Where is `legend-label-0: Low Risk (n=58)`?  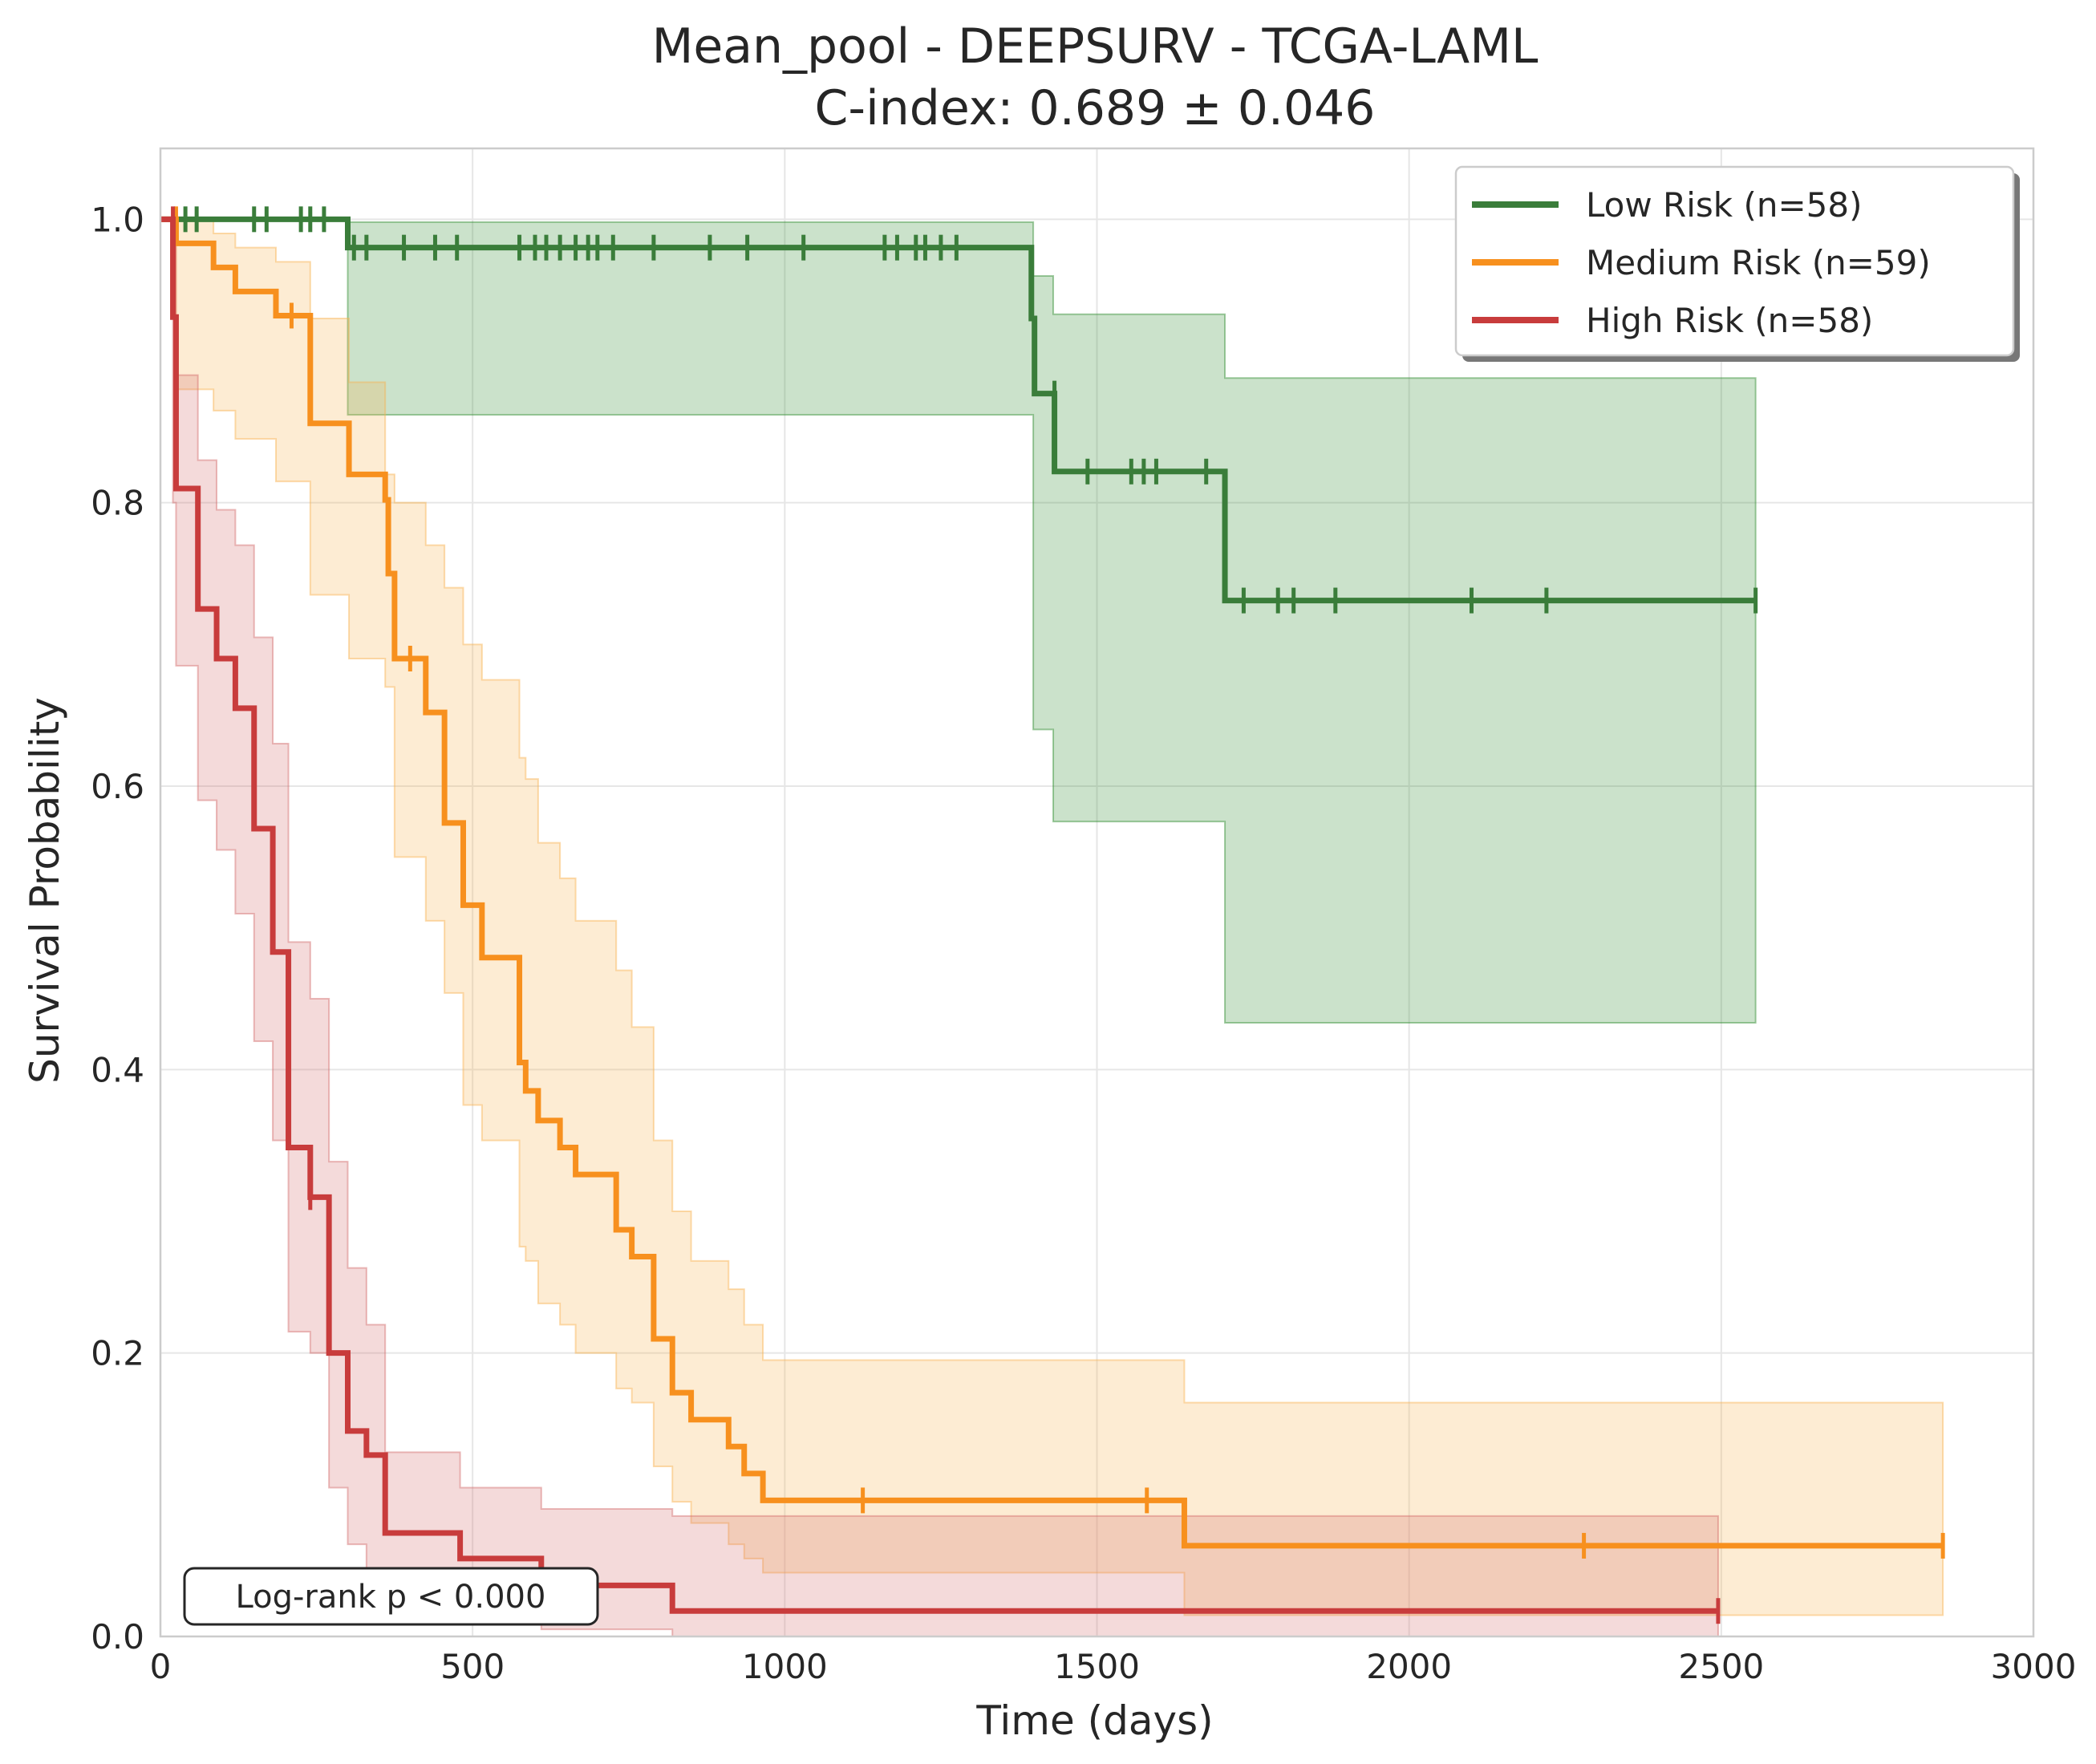
legend-label-0: Low Risk (n=58) is located at coordinates (1724, 205).